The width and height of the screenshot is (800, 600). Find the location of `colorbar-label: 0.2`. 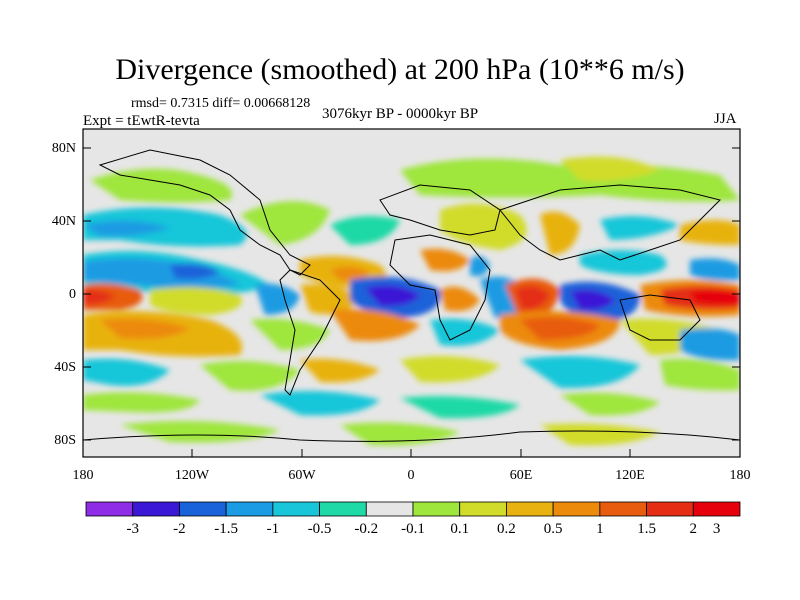

colorbar-label: 0.2 is located at coordinates (506, 529).